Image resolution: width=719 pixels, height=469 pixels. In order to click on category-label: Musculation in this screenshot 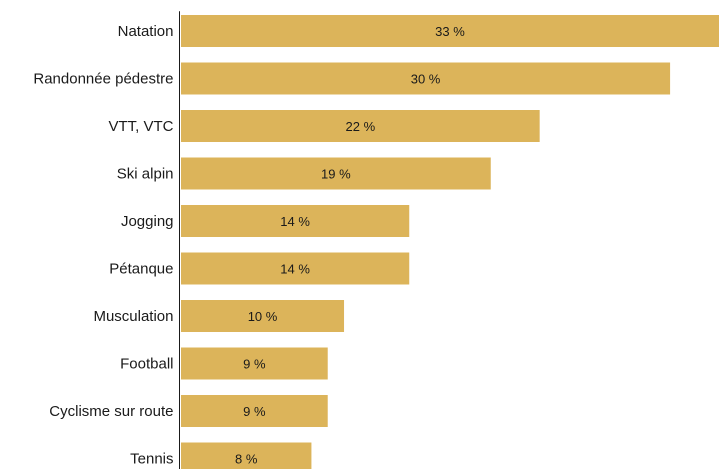, I will do `click(133, 316)`.